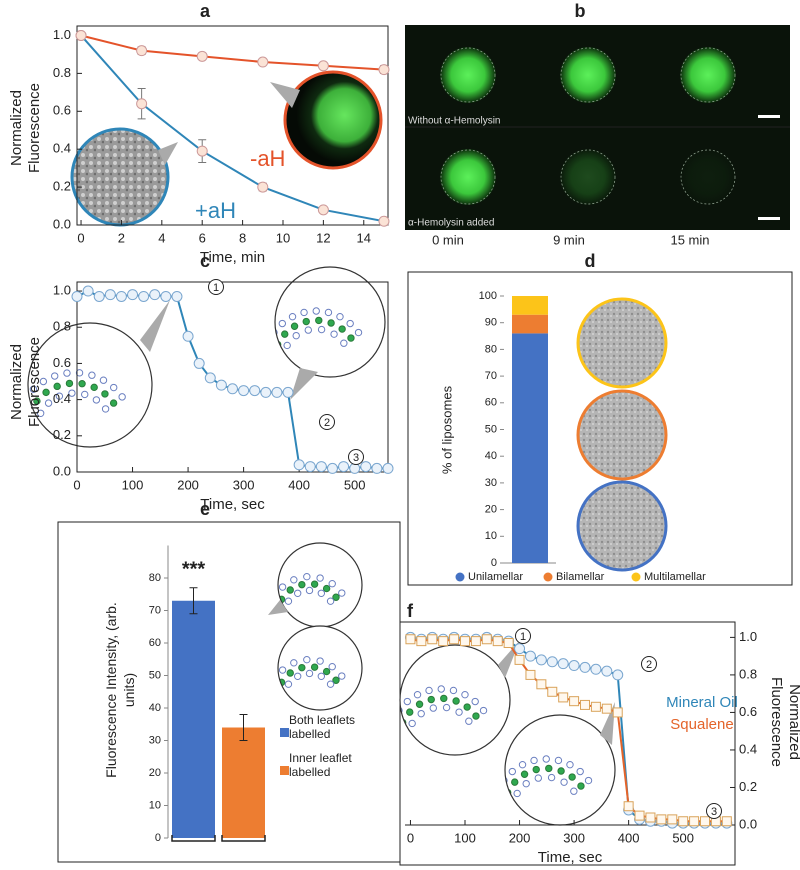 This screenshot has width=800, height=870. I want to click on x-tick-label: 0, so click(410, 837).